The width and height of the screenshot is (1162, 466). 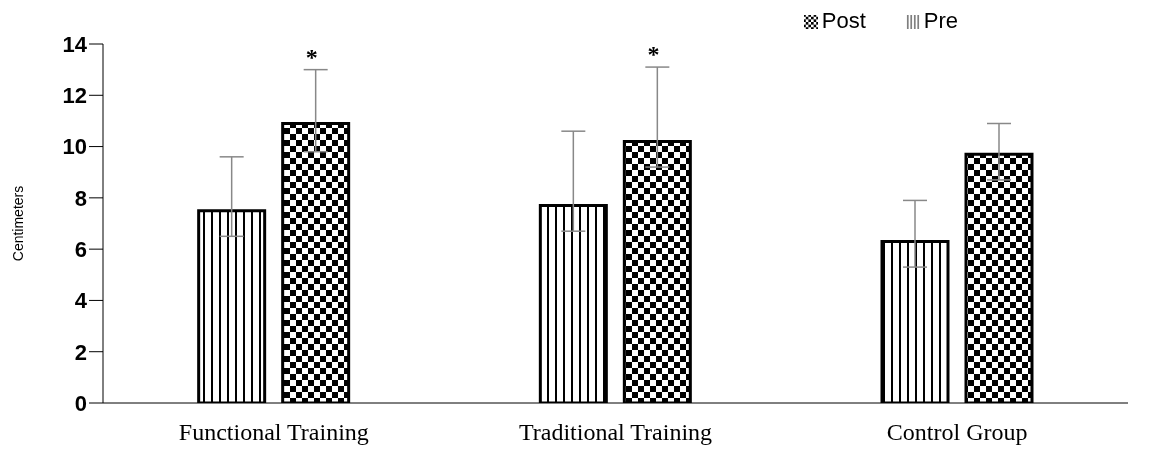 I want to click on legend-label: Pre, so click(x=940, y=20).